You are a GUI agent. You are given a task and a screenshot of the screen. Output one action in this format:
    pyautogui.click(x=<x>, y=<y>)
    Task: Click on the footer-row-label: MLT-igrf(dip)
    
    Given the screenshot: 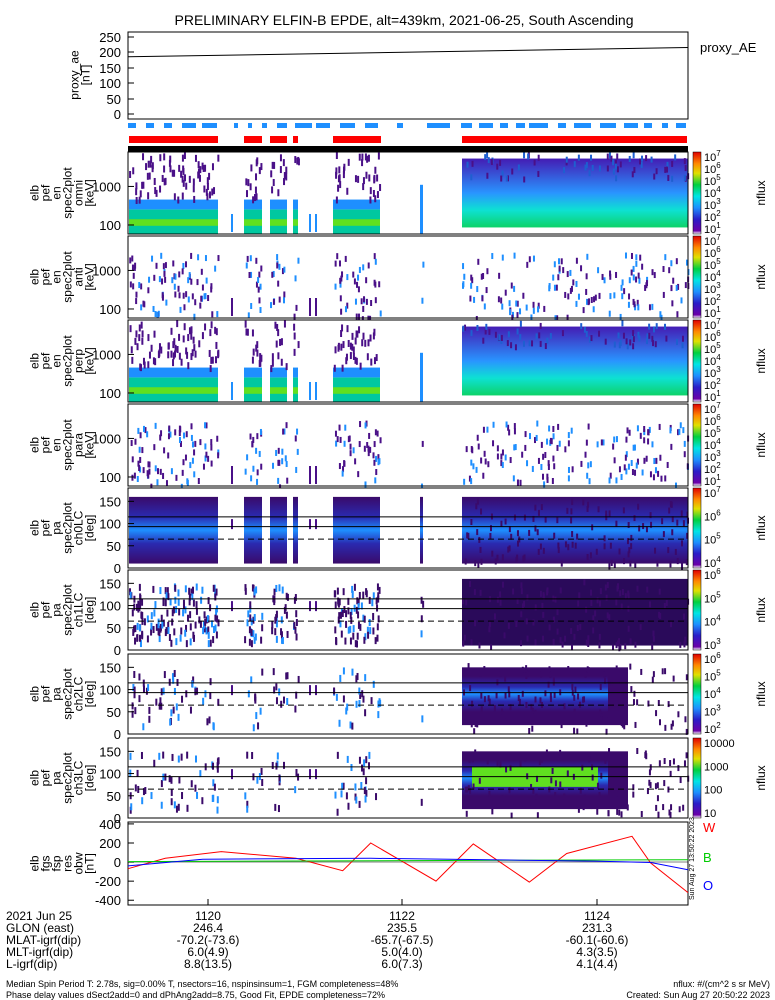 What is the action you would take?
    pyautogui.click(x=39, y=952)
    